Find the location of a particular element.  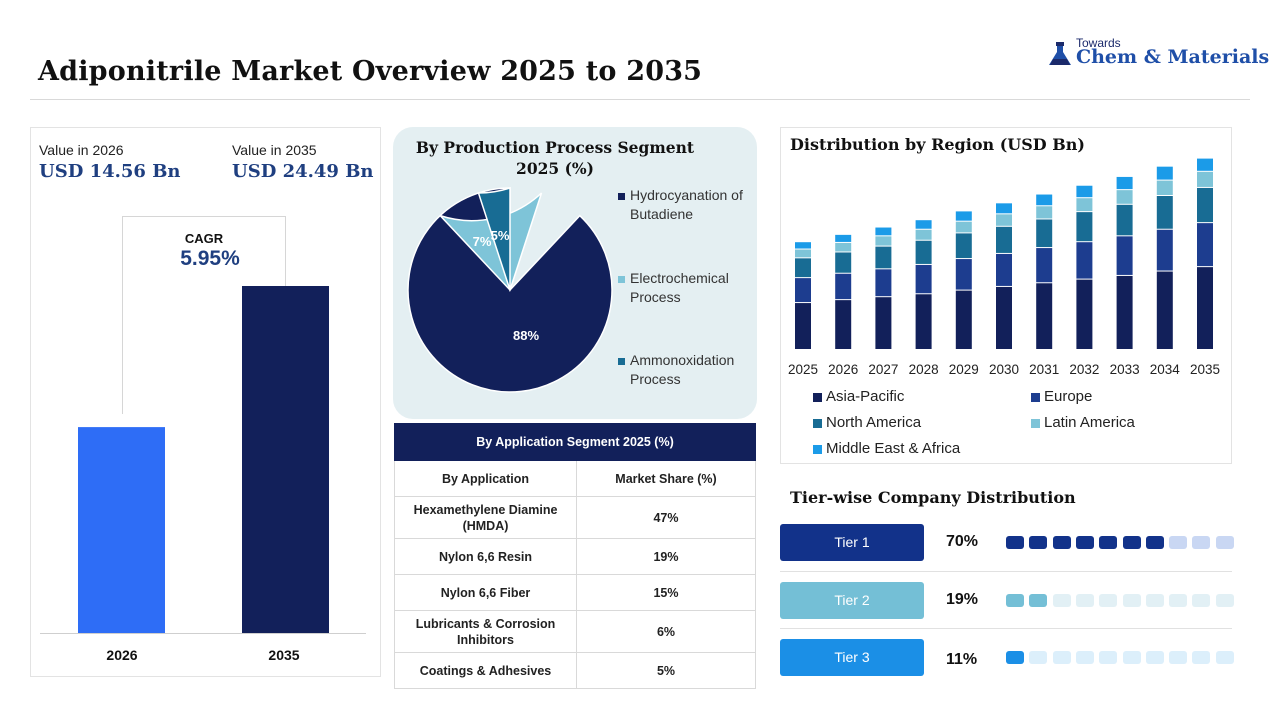

table-row: Nylon 6,6 Resin 19% is located at coordinates (575, 556).